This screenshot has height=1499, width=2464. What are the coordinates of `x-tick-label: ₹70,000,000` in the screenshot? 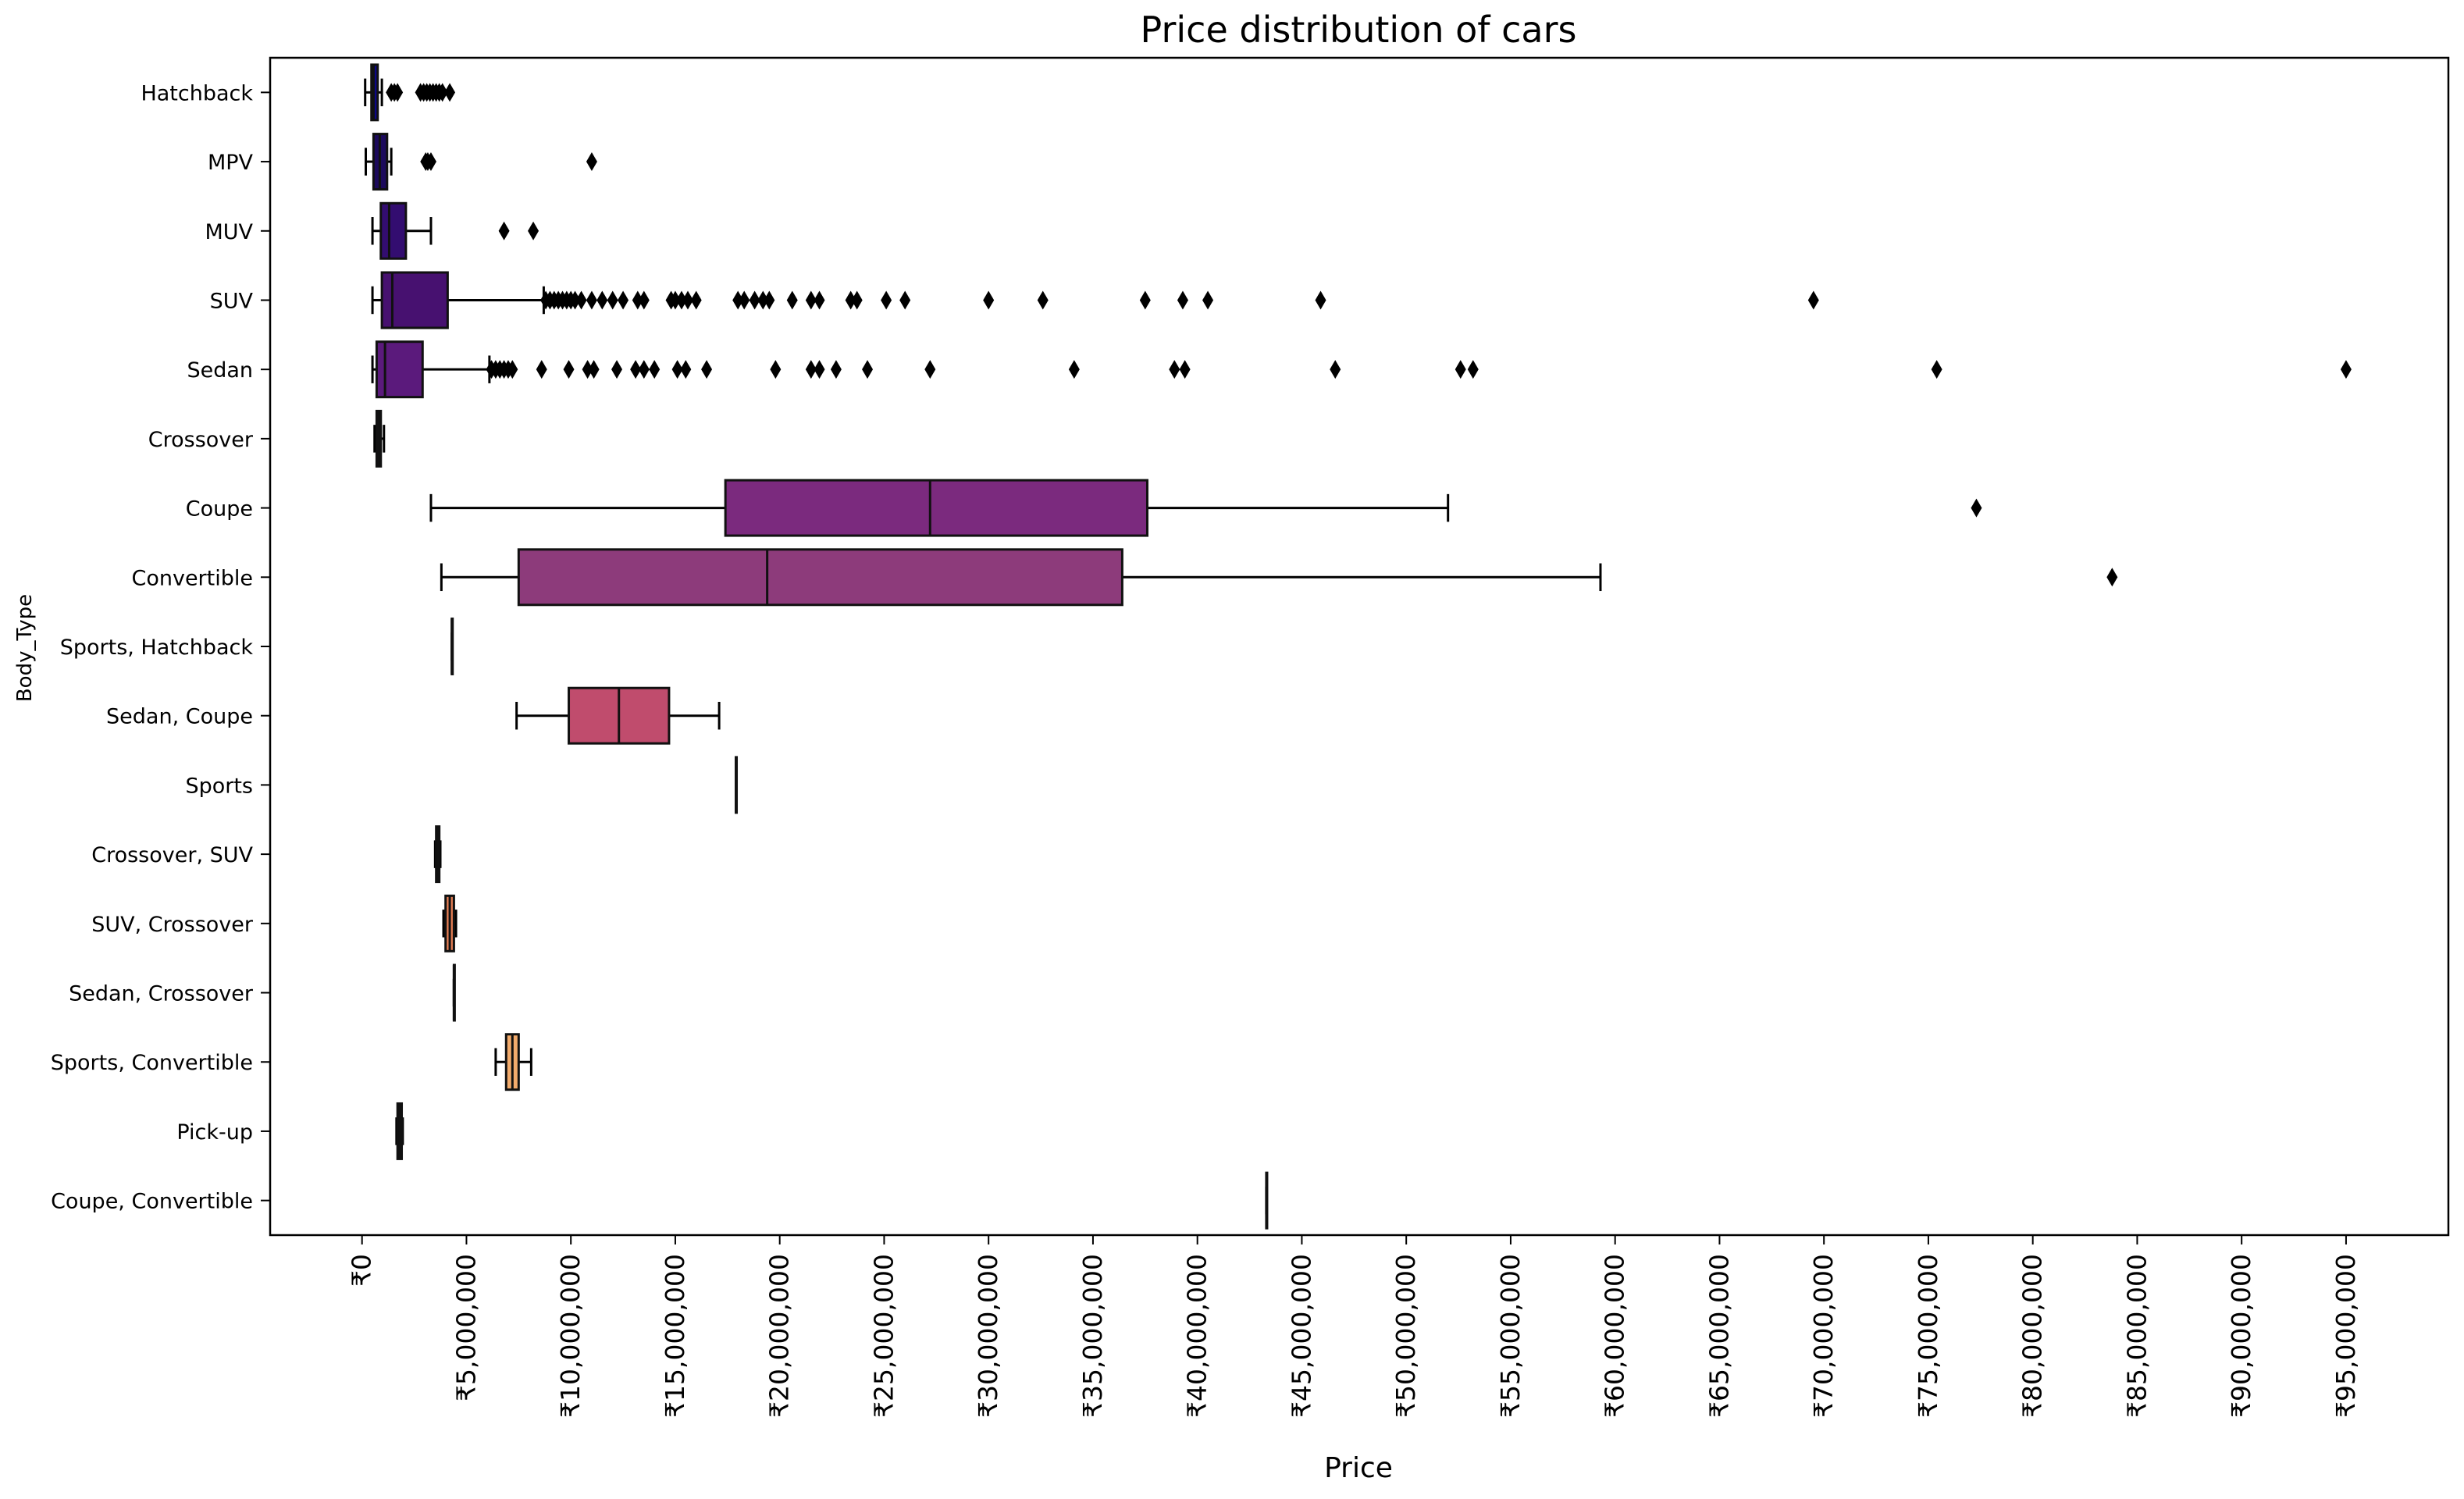 It's located at (1824, 1336).